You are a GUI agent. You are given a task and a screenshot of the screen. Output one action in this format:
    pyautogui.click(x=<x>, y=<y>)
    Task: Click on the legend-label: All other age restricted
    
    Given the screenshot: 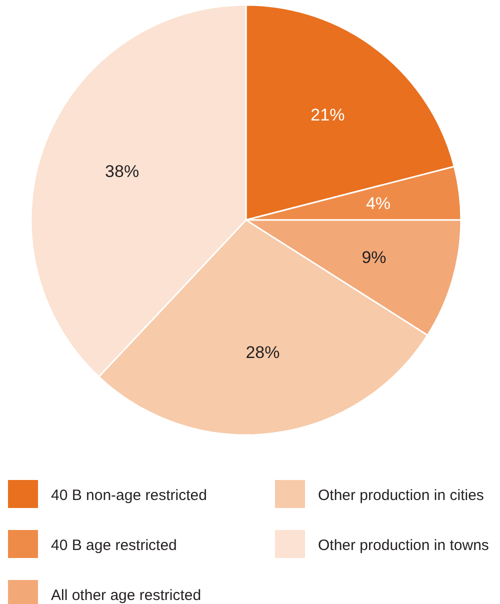 What is the action you would take?
    pyautogui.click(x=126, y=595)
    